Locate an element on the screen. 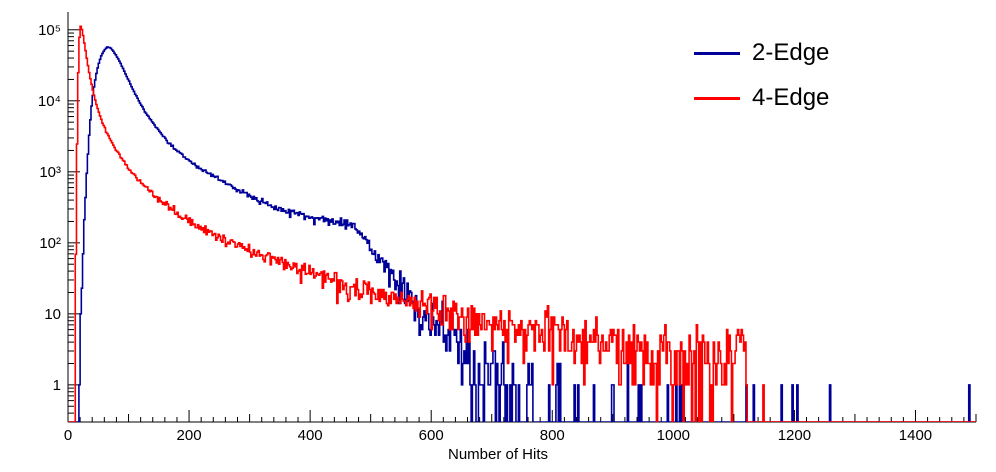  legend-item-2-edge: 2-Edge is located at coordinates (761, 53).